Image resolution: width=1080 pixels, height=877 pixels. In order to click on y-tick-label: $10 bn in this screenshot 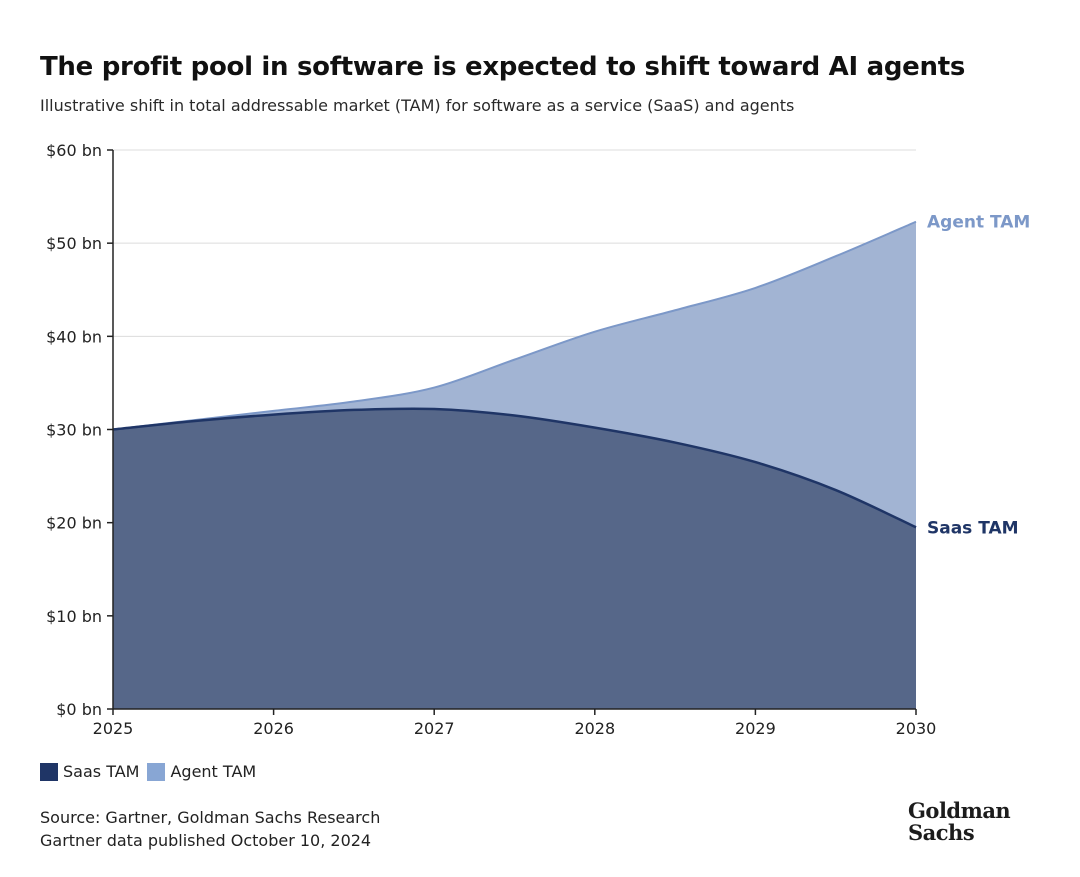, I will do `click(74, 616)`.